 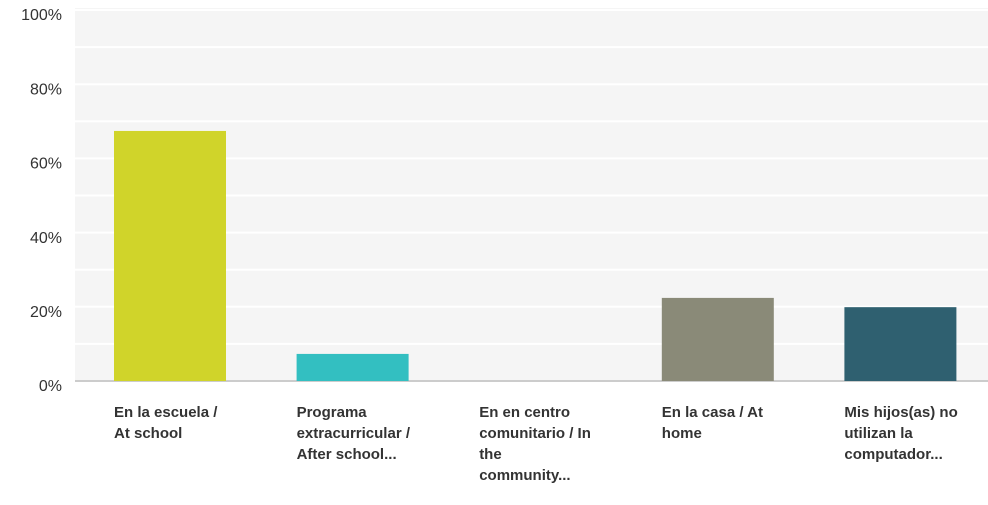 I want to click on x-tick-label: En la casa / At home, so click(x=712, y=423).